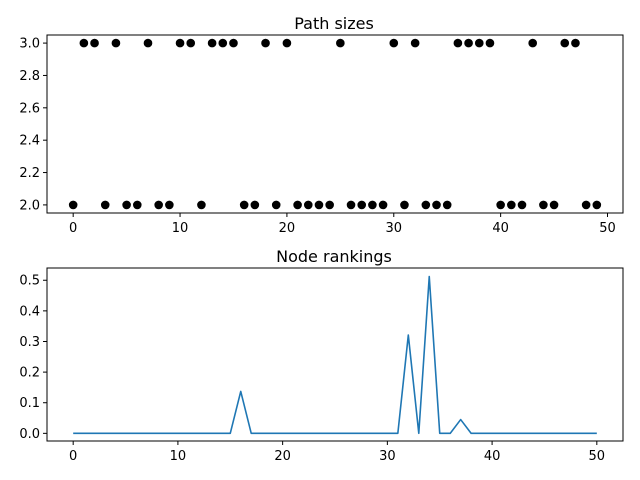 This screenshot has width=640, height=480. Describe the element at coordinates (334, 256) in the screenshot. I see `node-rankings-title: Node rankings` at that location.